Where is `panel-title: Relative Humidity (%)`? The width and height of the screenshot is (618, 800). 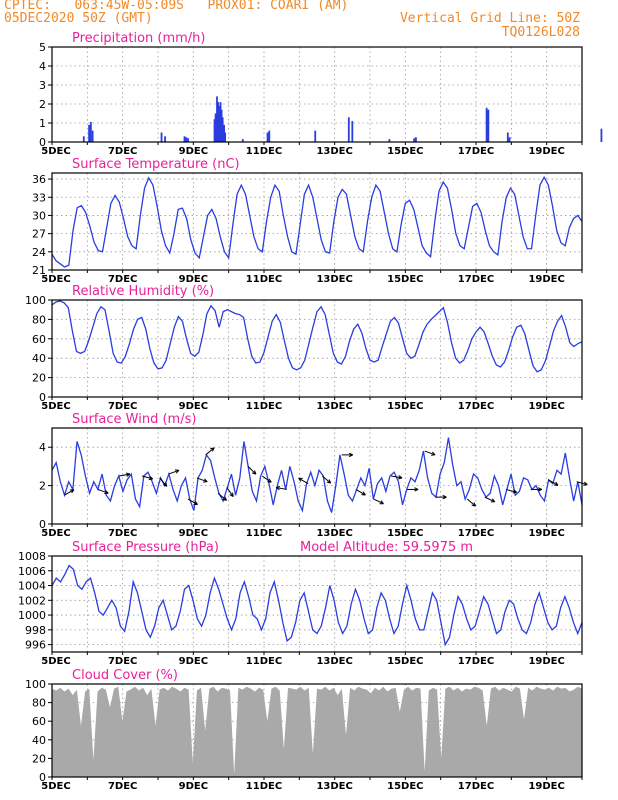
panel-title: Relative Humidity (%) is located at coordinates (143, 291).